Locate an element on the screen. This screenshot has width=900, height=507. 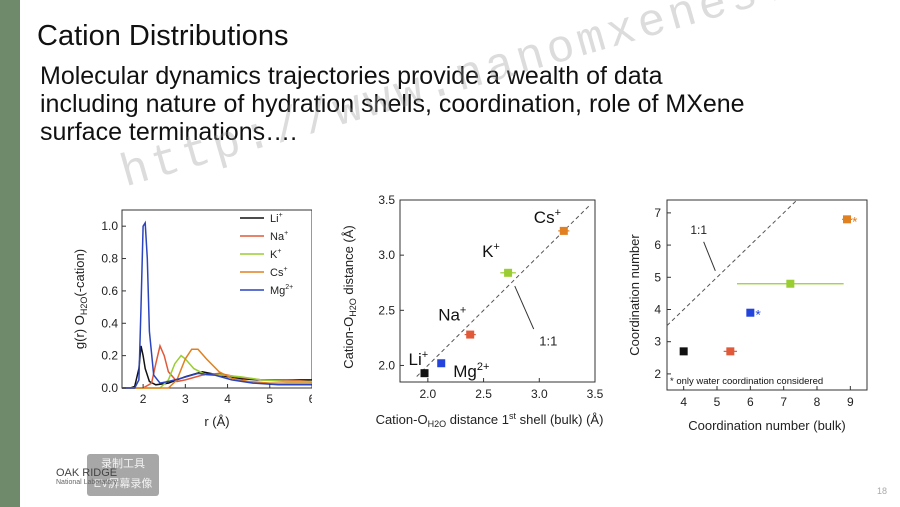
y-tick-label: 0.4 is located at coordinates (109, 323).